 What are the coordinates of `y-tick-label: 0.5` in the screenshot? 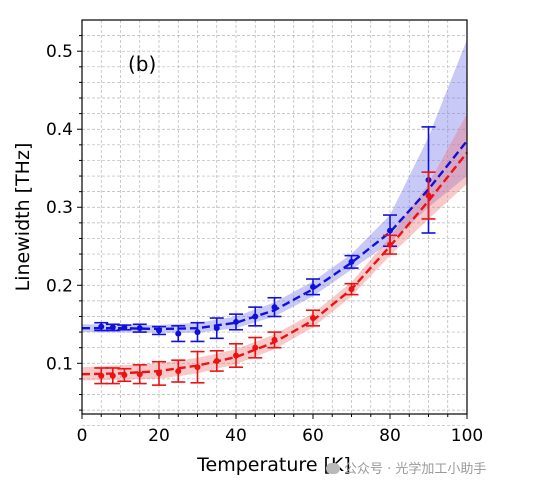 It's located at (59, 52).